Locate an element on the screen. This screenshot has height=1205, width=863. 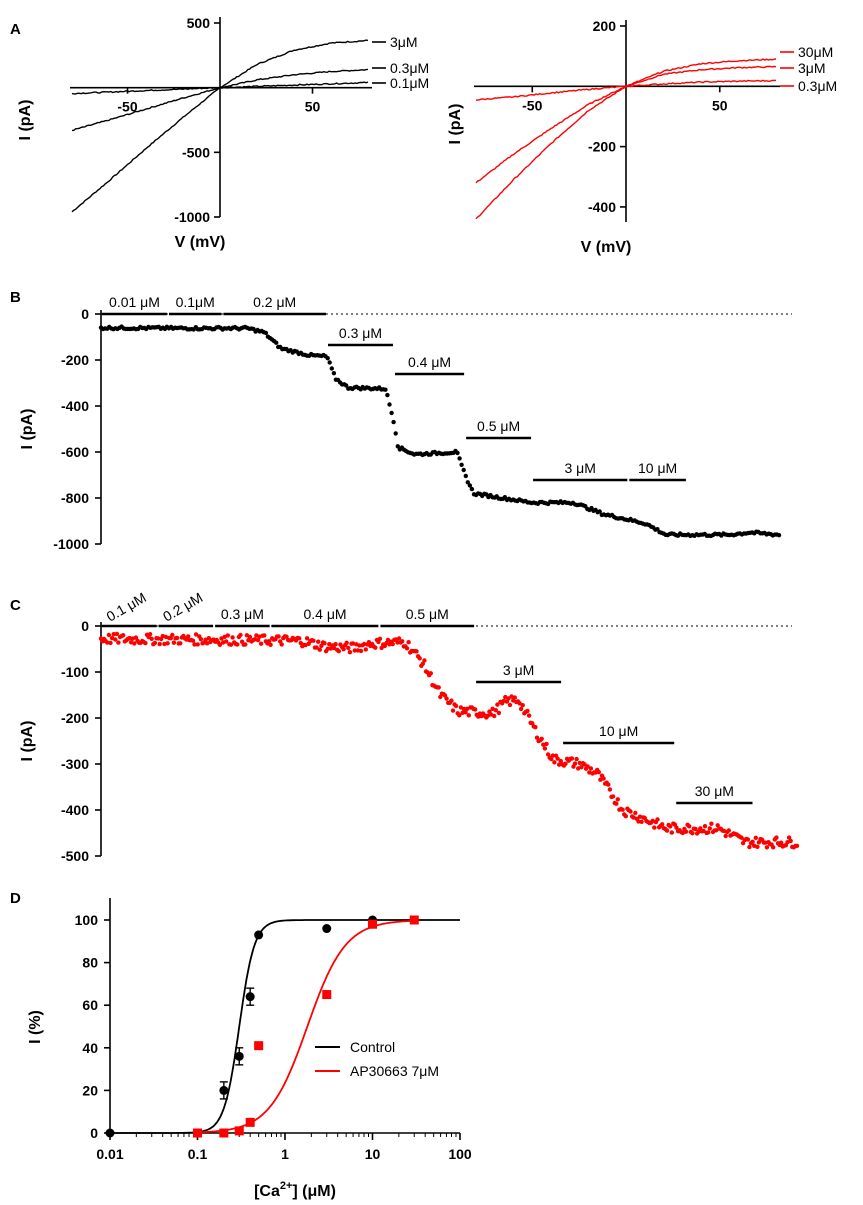
y-tick-label: 500 is located at coordinates (199, 23).